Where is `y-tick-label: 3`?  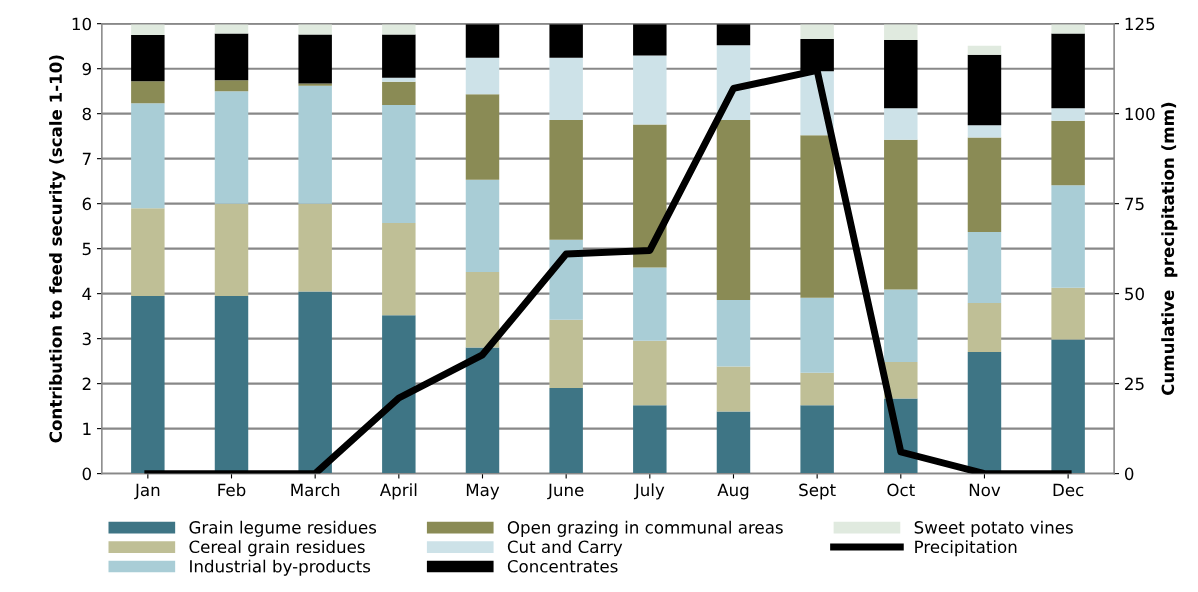 y-tick-label: 3 is located at coordinates (86, 339).